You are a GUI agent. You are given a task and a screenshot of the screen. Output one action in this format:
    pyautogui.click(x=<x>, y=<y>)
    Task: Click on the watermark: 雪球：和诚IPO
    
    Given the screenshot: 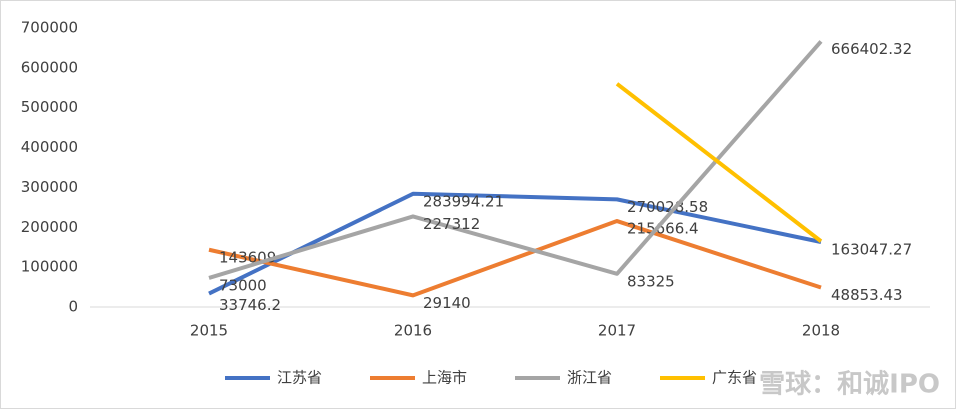 What is the action you would take?
    pyautogui.click(x=849, y=385)
    